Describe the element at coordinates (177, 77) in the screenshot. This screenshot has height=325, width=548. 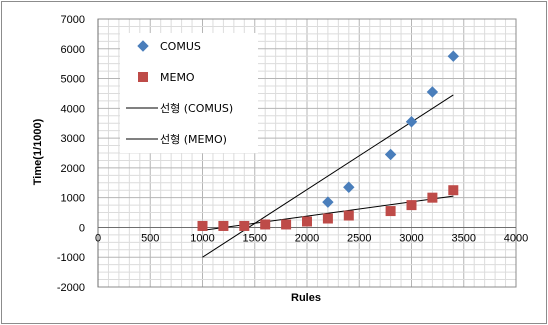
I see `legend-label: MEMO` at that location.